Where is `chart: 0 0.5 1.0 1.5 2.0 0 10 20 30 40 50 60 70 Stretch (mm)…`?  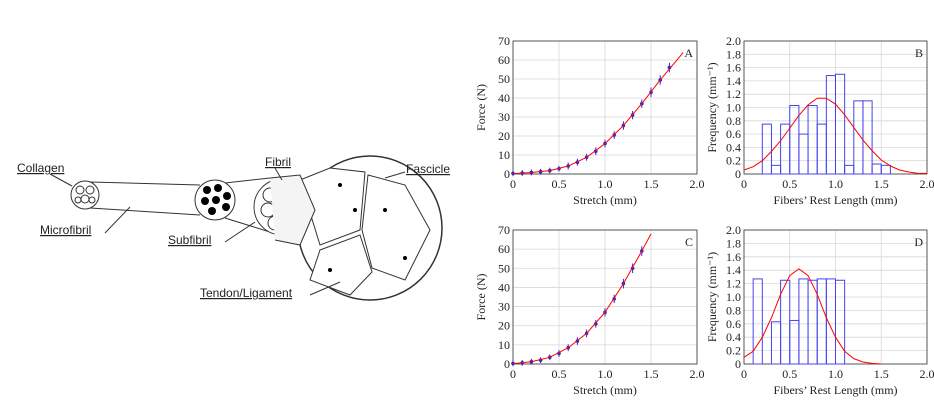
chart: 0 0.5 1.0 1.5 2.0 0 10 20 30 40 50 60 70 Stretch (mm)… is located at coordinates (589, 310).